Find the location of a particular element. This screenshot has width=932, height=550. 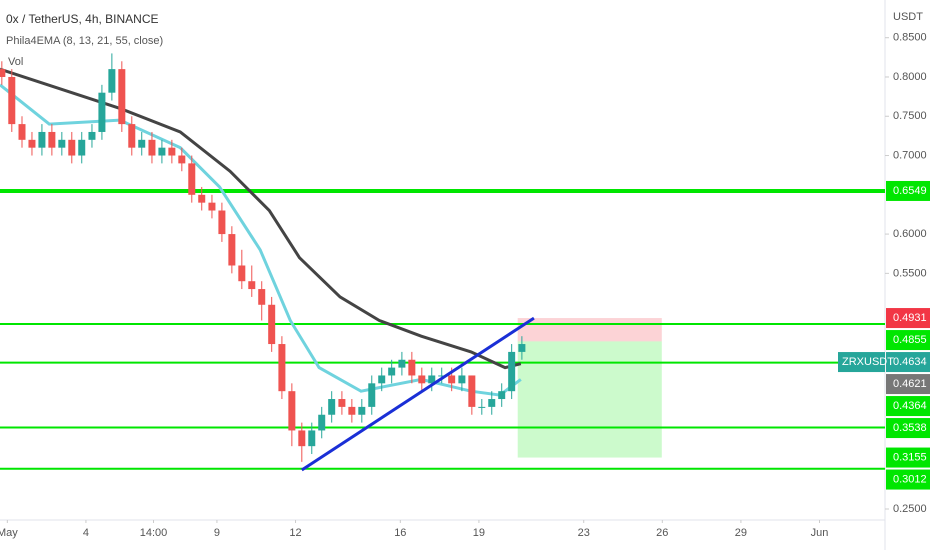

y-tick-label: 0.7000 is located at coordinates (910, 155).